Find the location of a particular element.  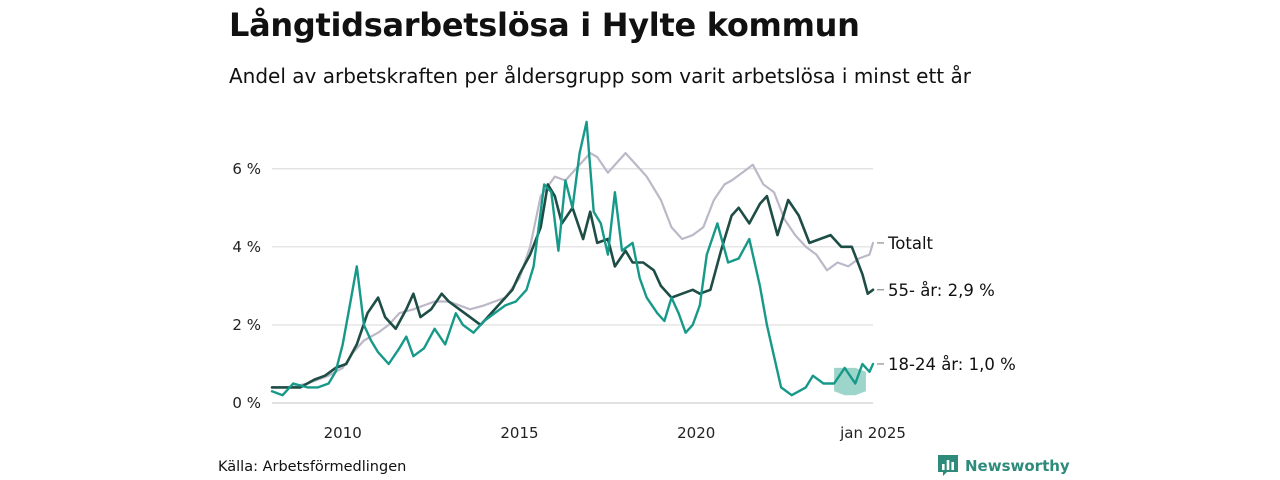

end-label-total: Totalt is located at coordinates (910, 243).